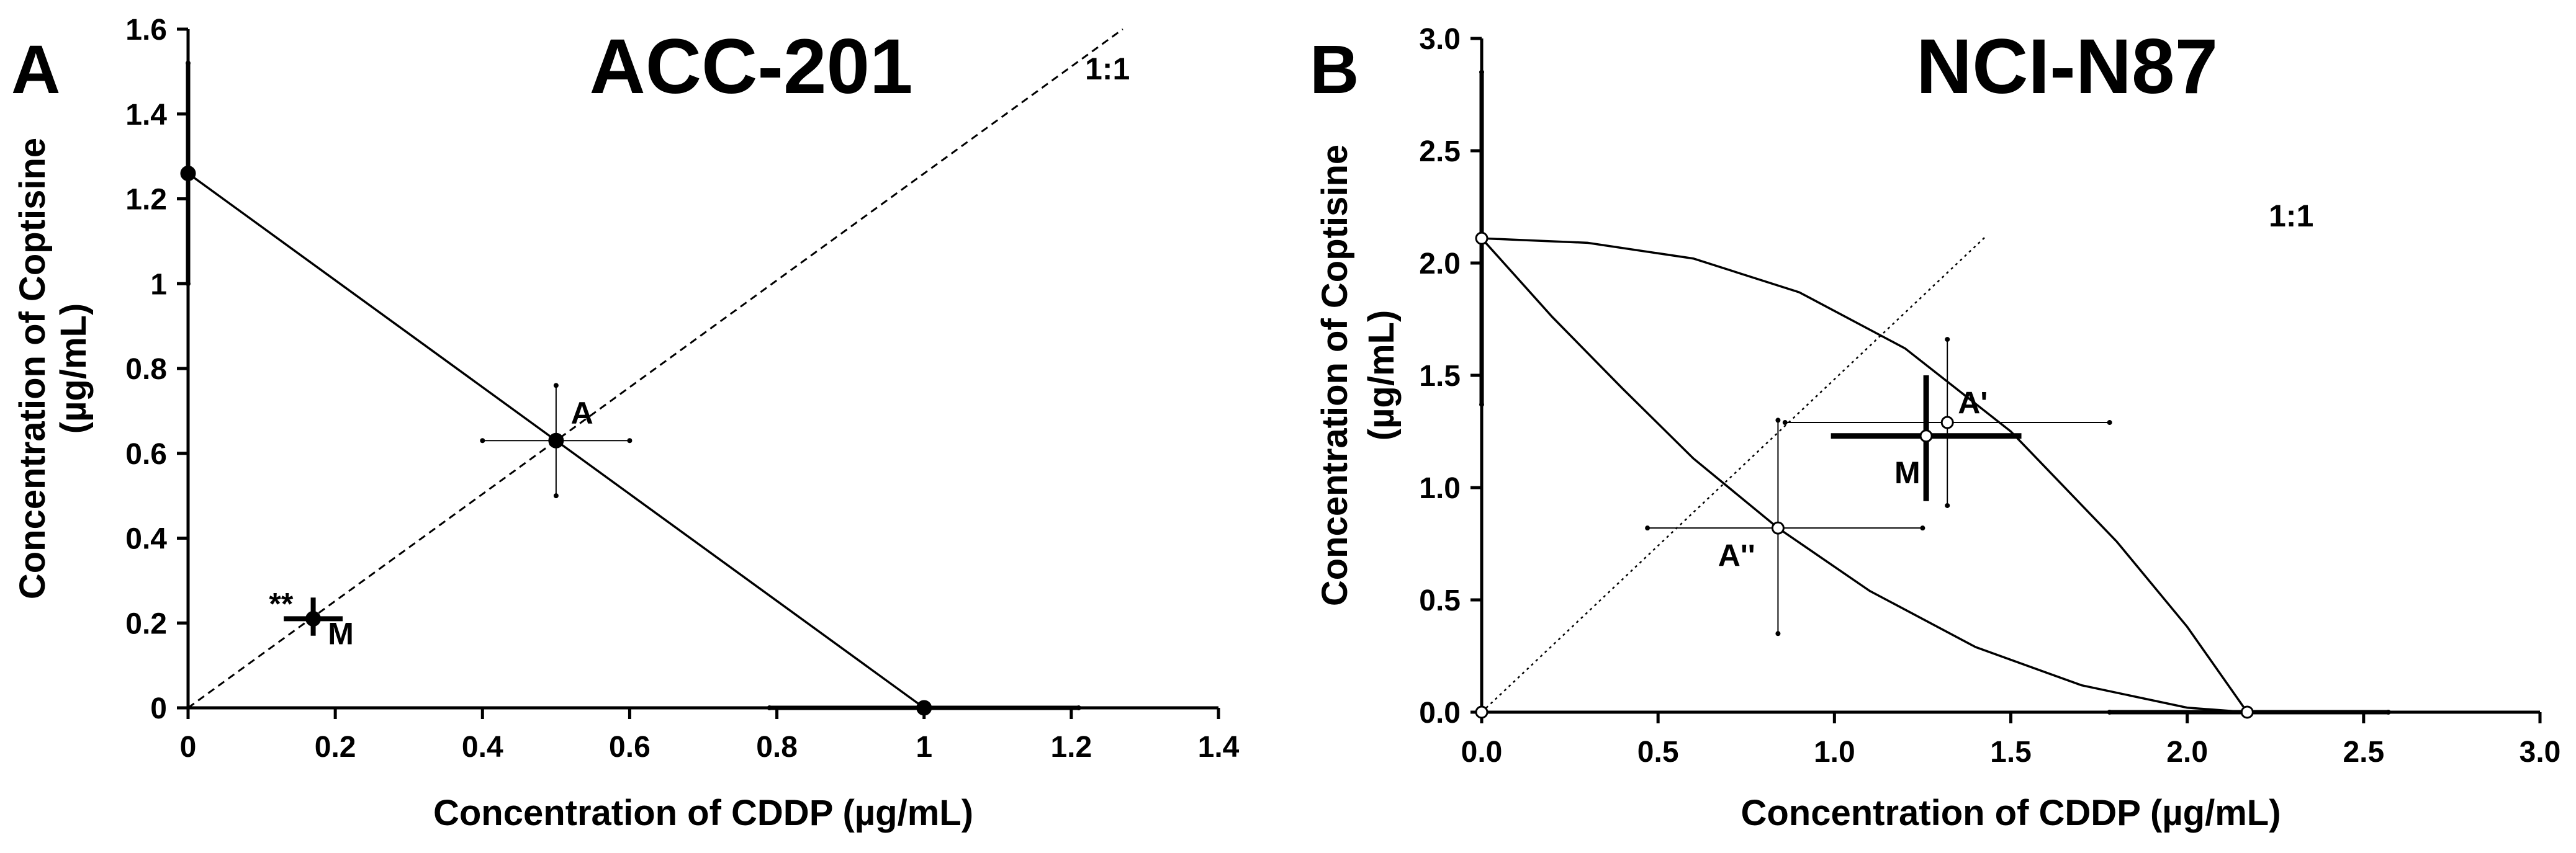 The height and width of the screenshot is (853, 2576). I want to click on x-tick-label: 1.2, so click(1071, 748).